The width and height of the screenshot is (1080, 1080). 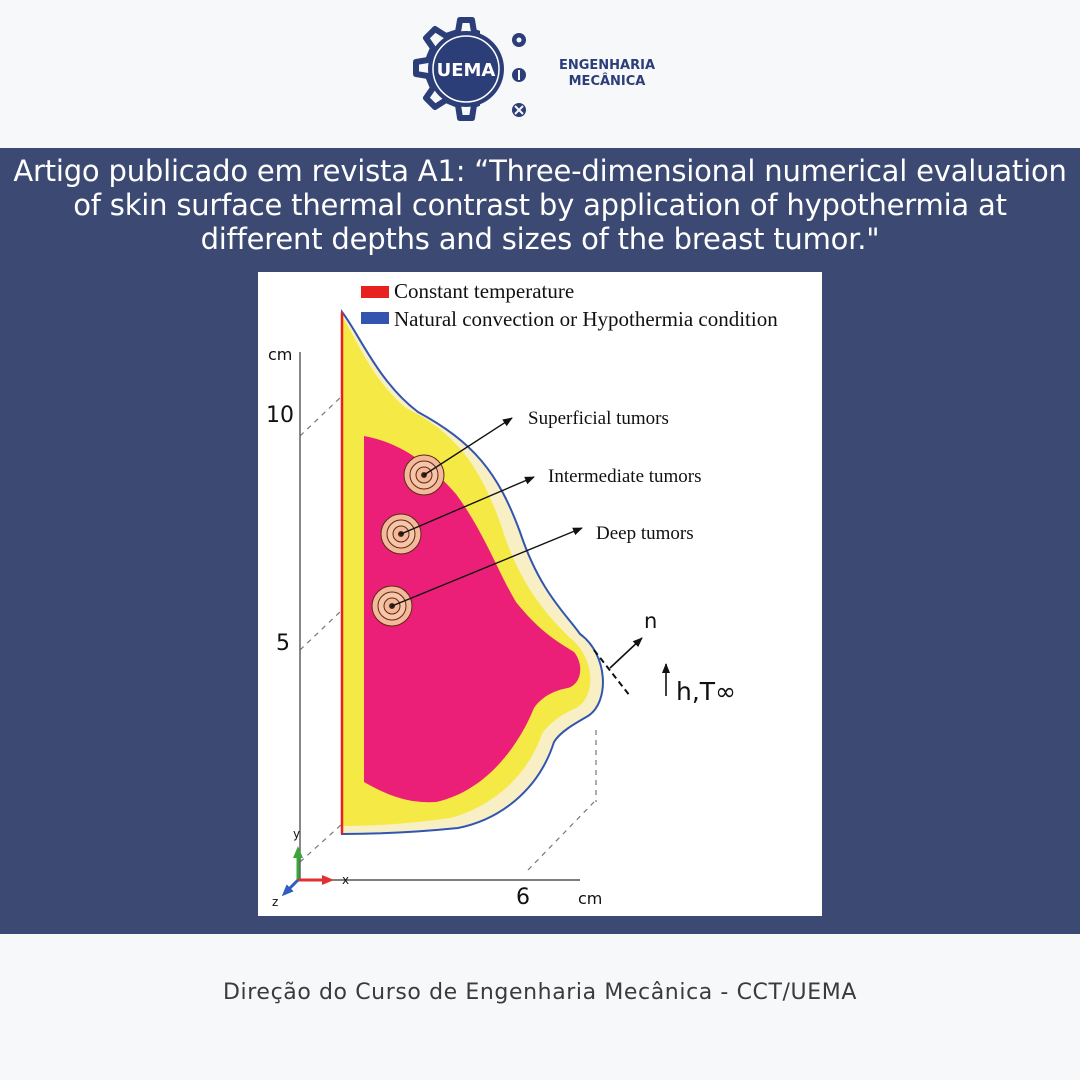 I want to click on triad-z-label: z, so click(x=275, y=902).